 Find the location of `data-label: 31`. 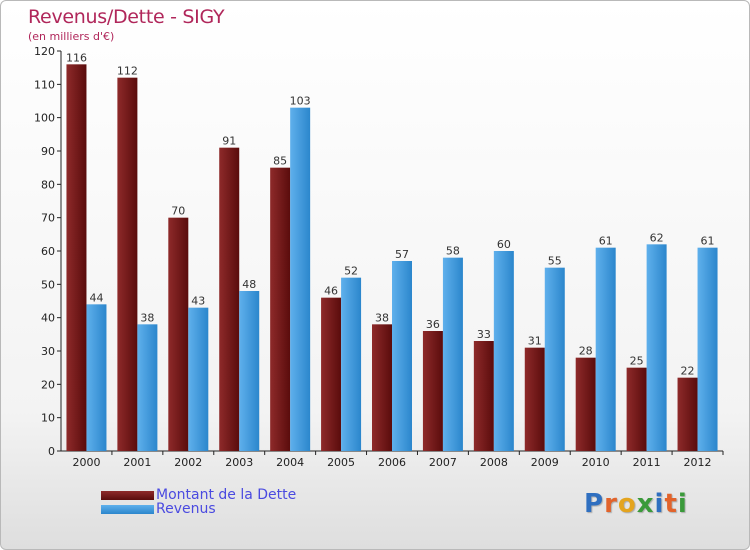

data-label: 31 is located at coordinates (535, 341).